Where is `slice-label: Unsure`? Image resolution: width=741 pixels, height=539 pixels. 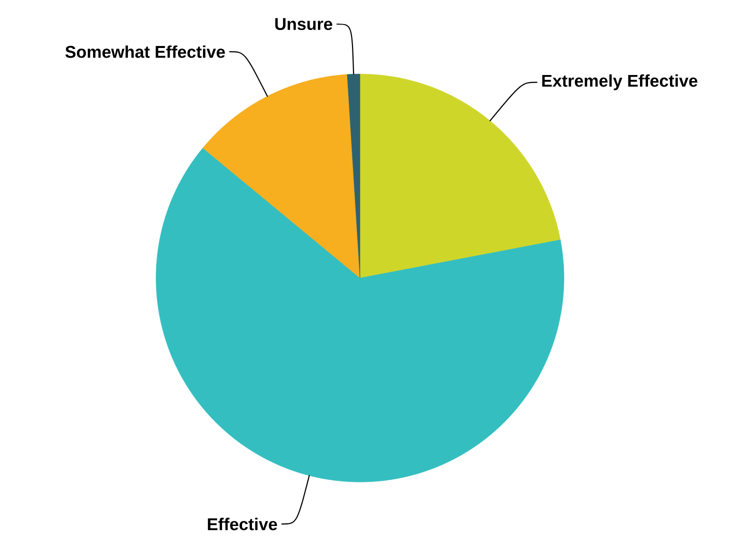
slice-label: Unsure is located at coordinates (303, 24).